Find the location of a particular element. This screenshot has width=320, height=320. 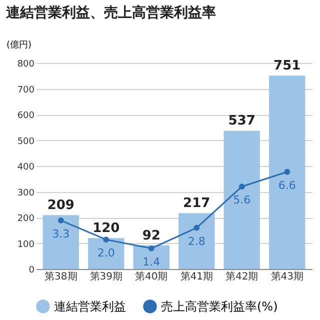

y-tick-label: 500 is located at coordinates (26, 141).